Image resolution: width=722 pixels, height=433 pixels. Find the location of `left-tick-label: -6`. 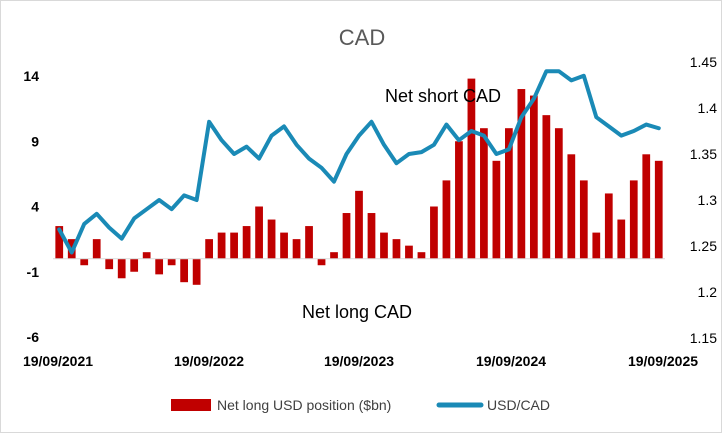

left-tick-label: -6 is located at coordinates (33, 337).